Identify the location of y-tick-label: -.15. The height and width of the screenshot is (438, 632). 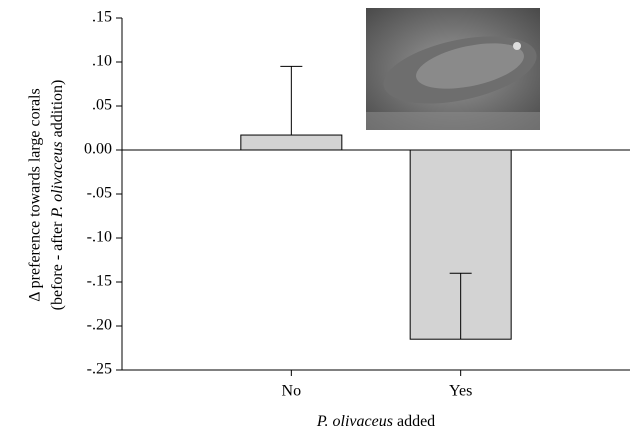
(99, 281).